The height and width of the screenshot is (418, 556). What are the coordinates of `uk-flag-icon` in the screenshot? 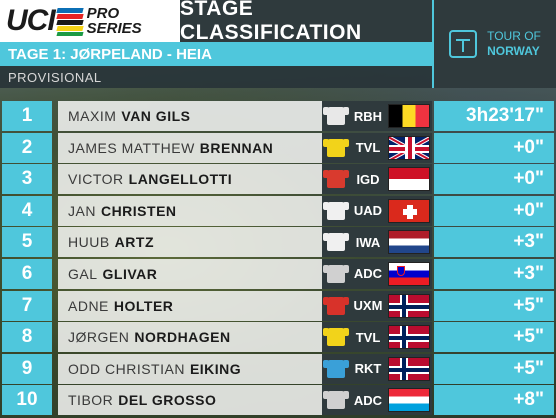 It's located at (409, 147).